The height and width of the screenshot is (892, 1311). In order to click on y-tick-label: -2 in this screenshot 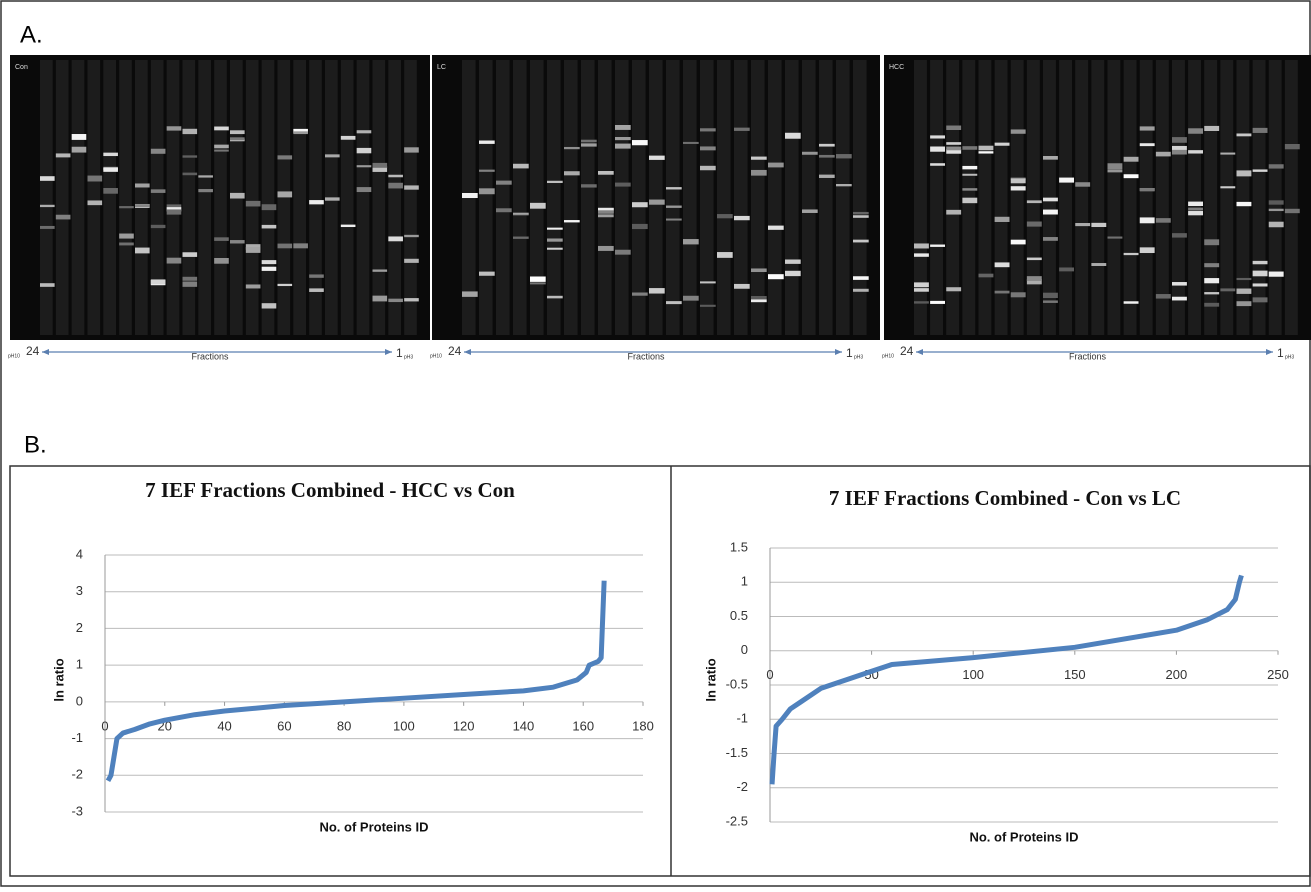, I will do `click(77, 774)`.